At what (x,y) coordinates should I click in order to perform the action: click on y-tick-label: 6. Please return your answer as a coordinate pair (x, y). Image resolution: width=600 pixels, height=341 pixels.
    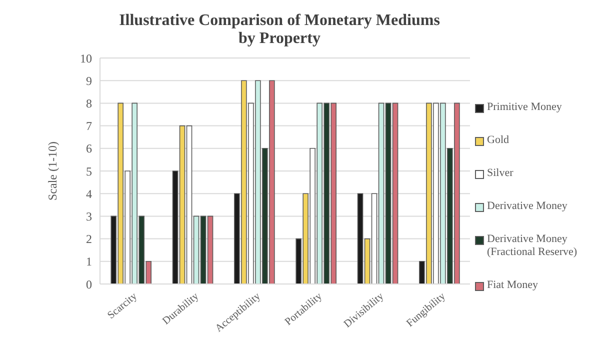
    Looking at the image, I should click on (89, 149).